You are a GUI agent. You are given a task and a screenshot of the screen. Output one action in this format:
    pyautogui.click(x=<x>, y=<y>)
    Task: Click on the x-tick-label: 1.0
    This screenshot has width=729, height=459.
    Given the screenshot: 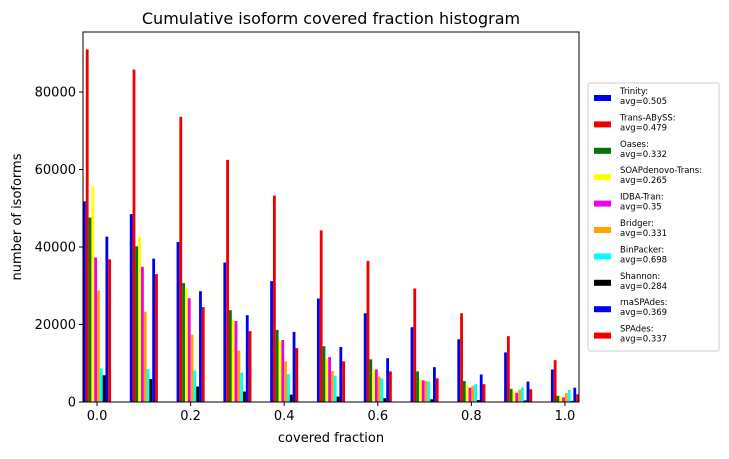 What is the action you would take?
    pyautogui.click(x=565, y=416)
    